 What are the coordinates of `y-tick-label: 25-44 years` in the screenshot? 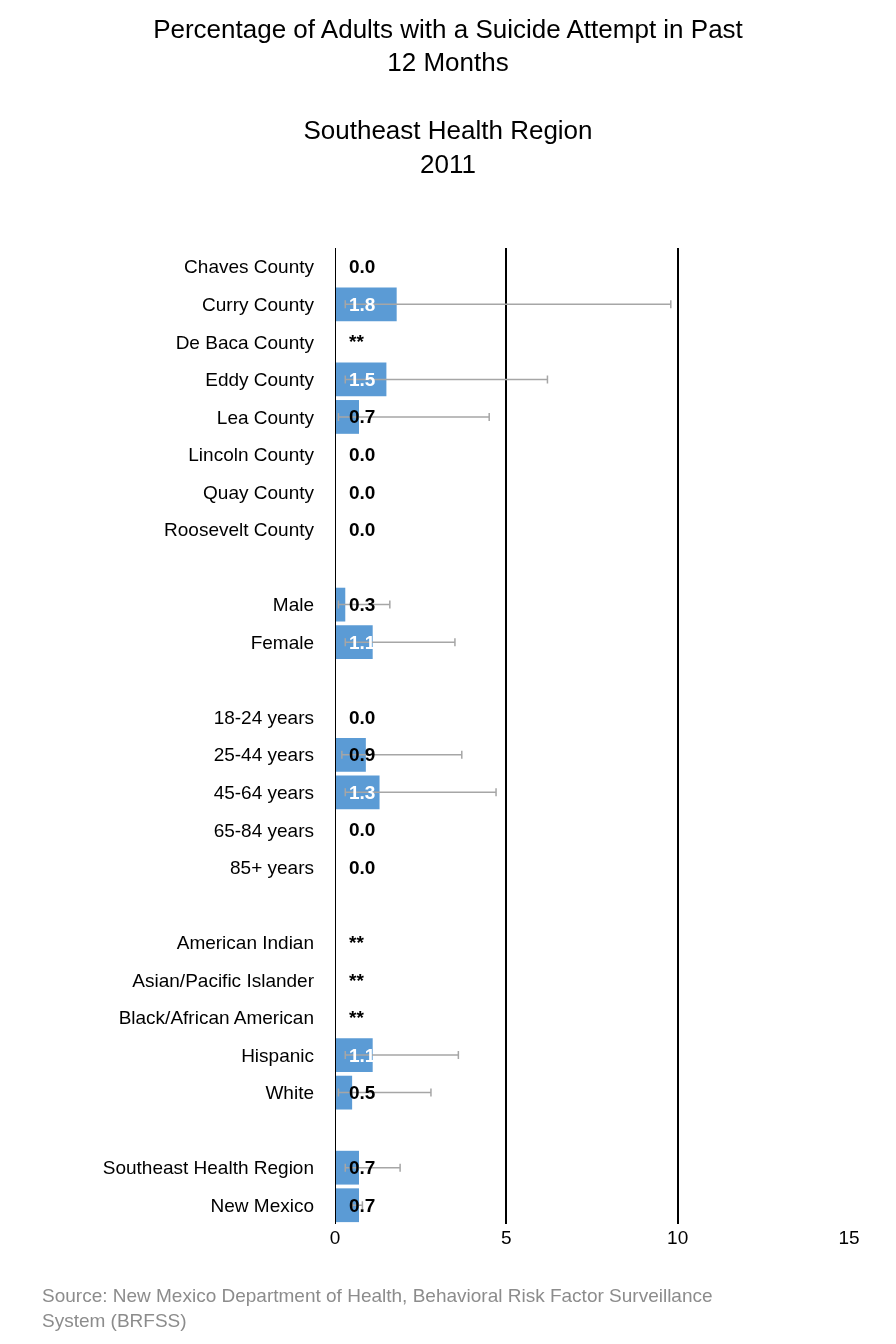 It's located at (263, 755).